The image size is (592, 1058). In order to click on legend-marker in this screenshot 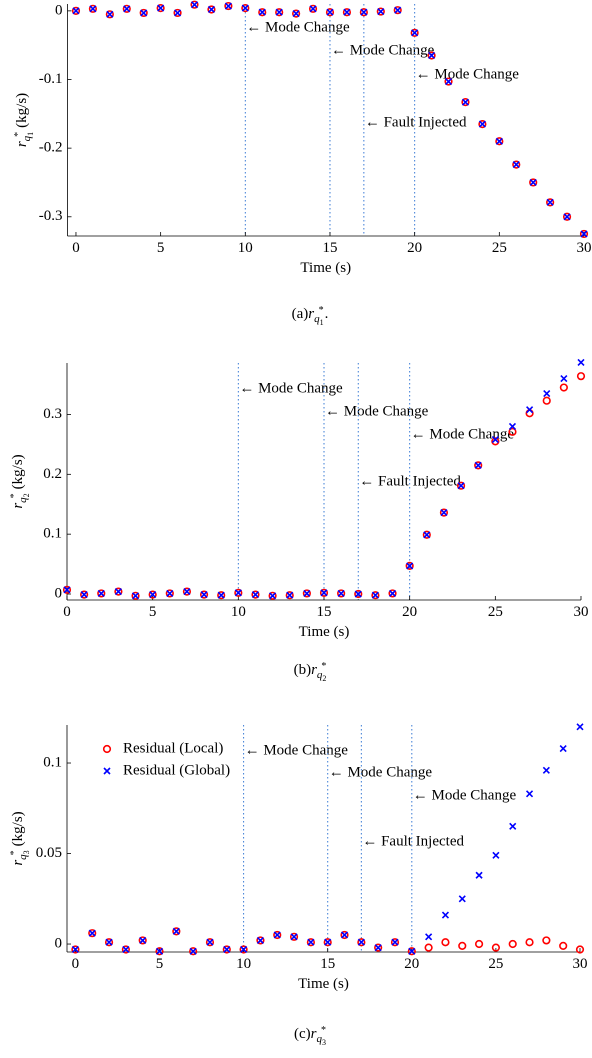, I will do `click(107, 749)`.